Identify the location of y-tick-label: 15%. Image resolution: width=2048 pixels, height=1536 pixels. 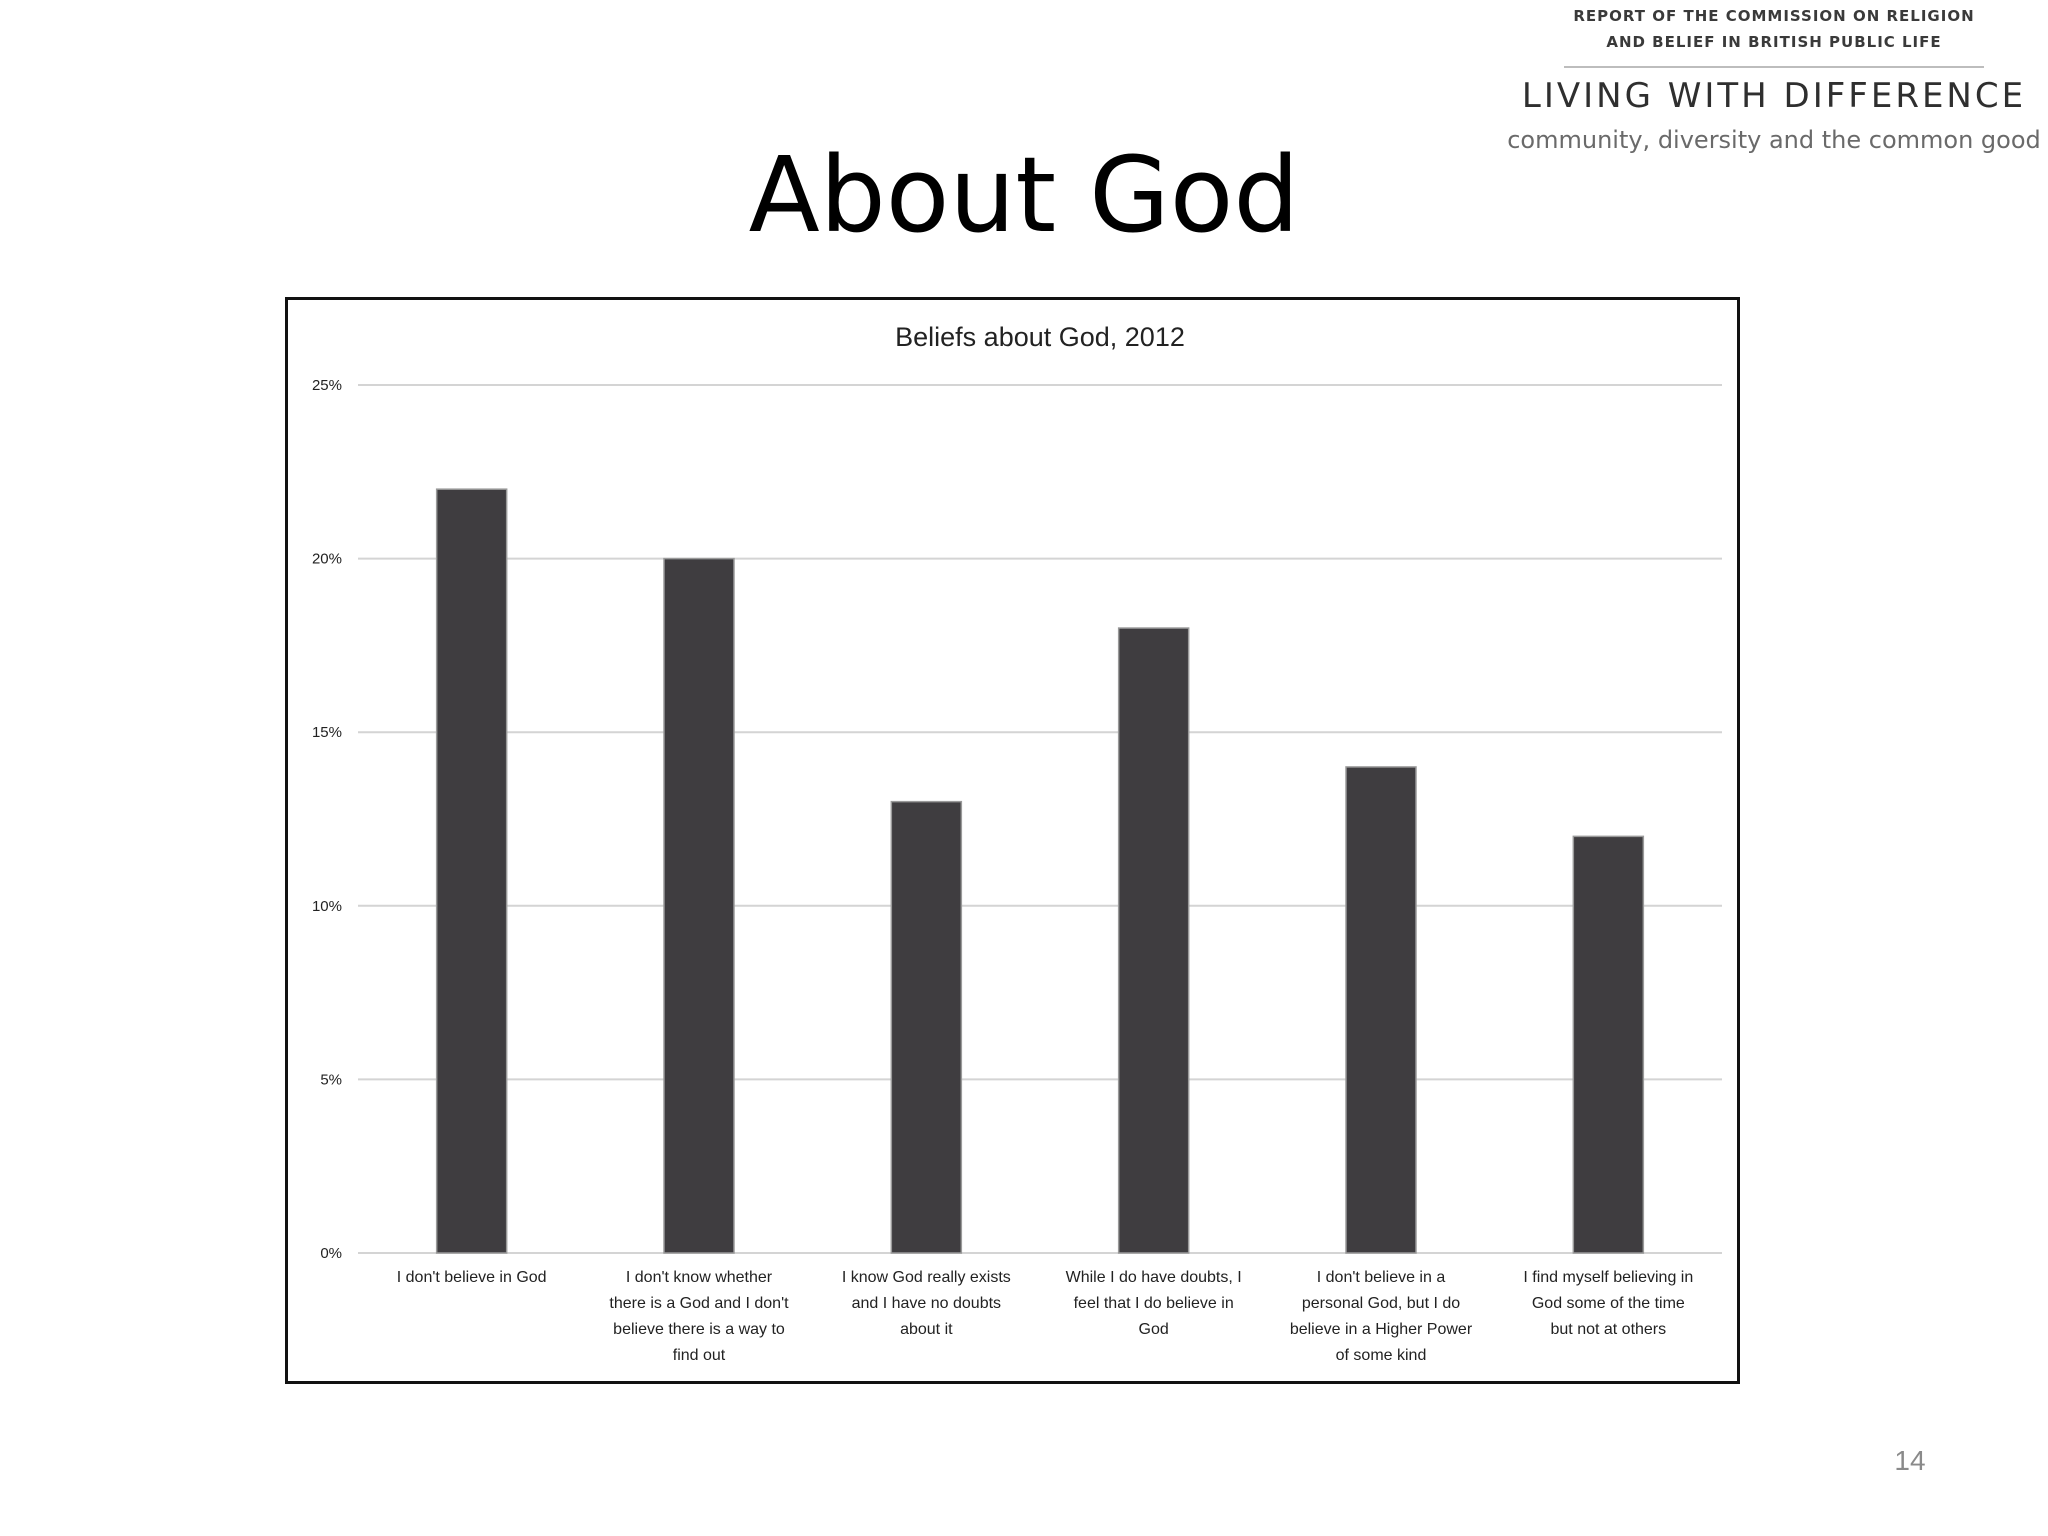
(327, 732).